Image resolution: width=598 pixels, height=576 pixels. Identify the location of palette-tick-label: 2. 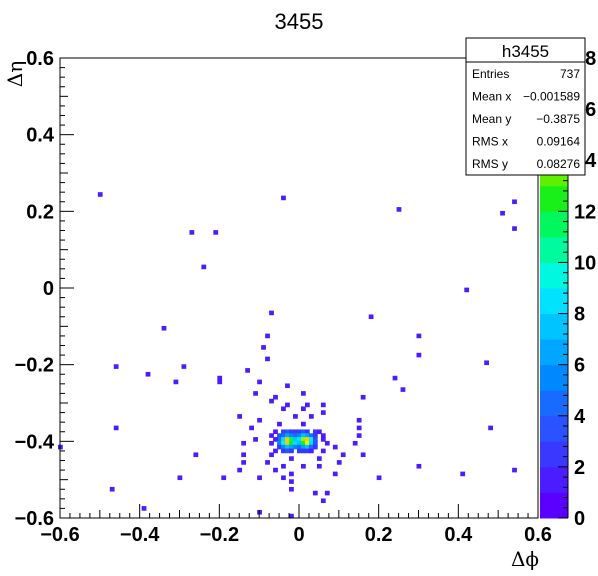
(579, 468).